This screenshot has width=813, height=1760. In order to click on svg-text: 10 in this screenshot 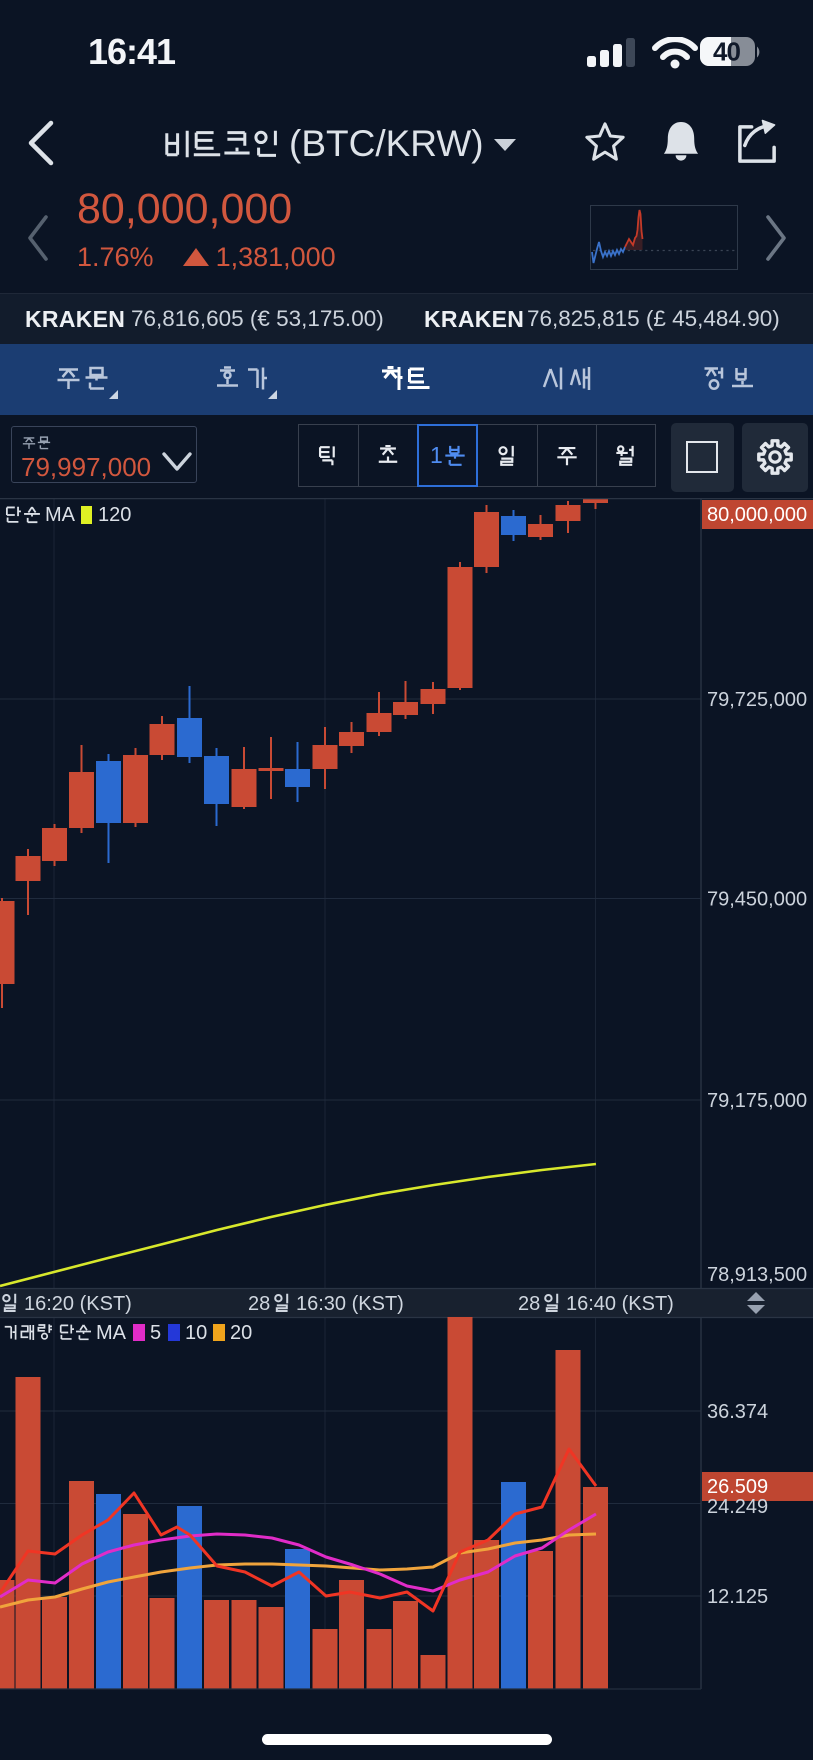, I will do `click(196, 1333)`.